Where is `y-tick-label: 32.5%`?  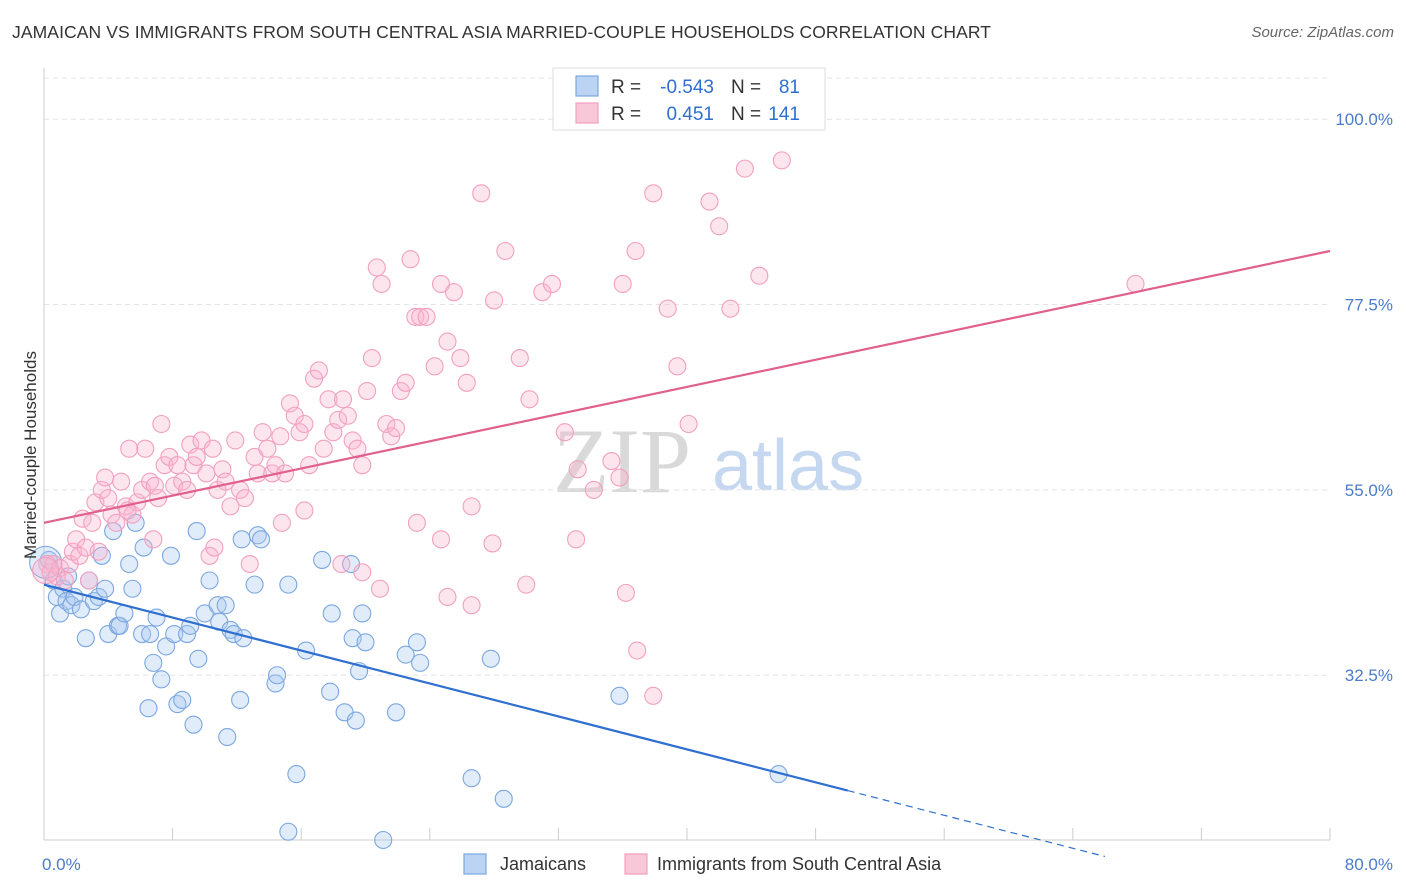 y-tick-label: 32.5% is located at coordinates (1369, 675).